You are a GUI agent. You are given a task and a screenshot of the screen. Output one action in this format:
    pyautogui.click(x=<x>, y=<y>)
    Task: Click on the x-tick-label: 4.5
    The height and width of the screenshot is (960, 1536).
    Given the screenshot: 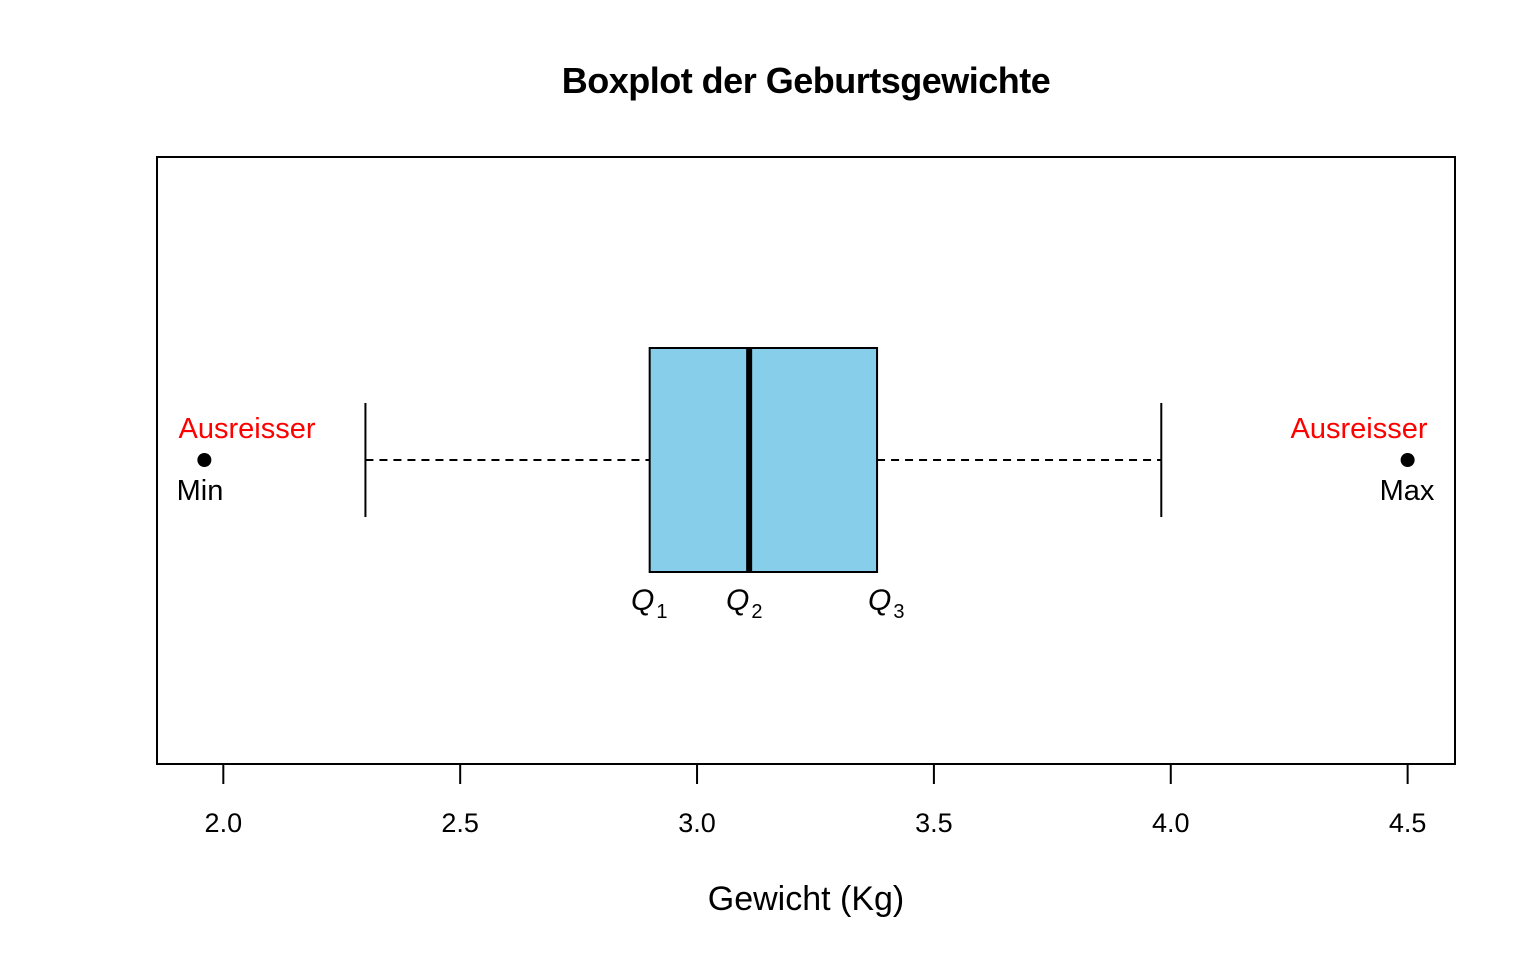 What is the action you would take?
    pyautogui.click(x=1408, y=823)
    